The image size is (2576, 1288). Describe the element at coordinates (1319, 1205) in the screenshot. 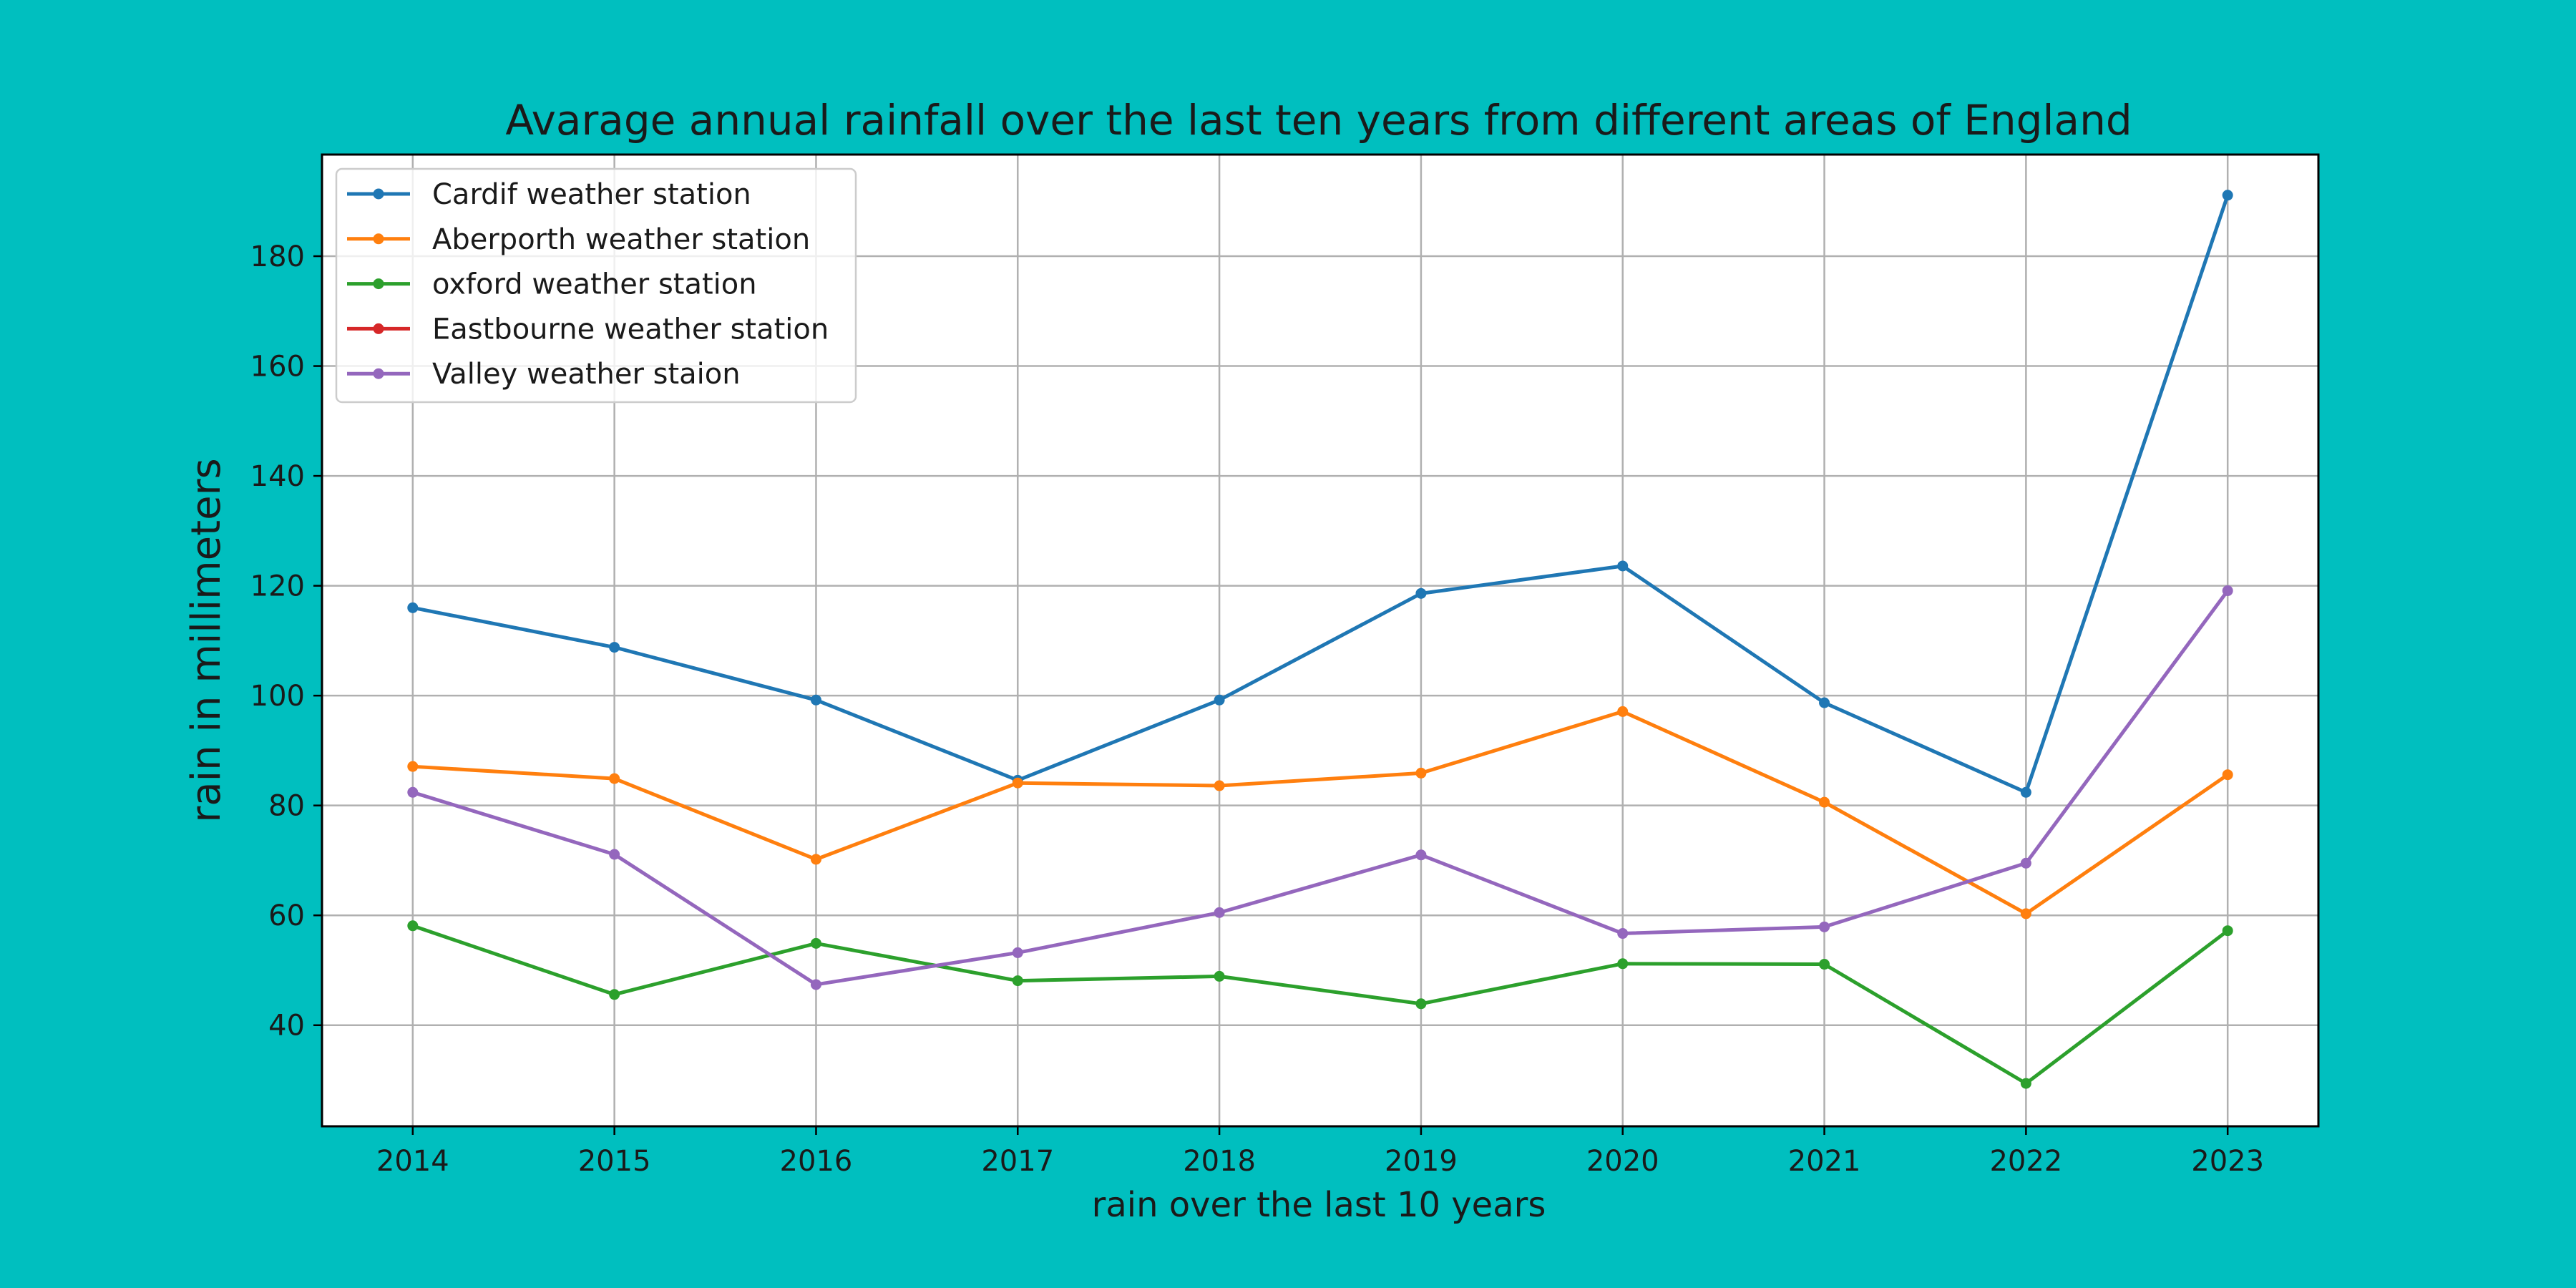

I see `x-axis-label: rain over the last 10 years` at that location.